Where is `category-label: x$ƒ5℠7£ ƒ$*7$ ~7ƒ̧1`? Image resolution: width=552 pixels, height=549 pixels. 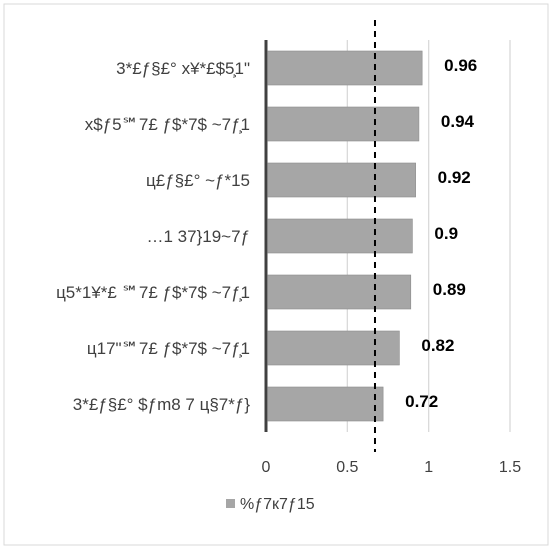 category-label: x$ƒ5℠7£ ƒ$*7$ ~7ƒ̧1 is located at coordinates (167, 124).